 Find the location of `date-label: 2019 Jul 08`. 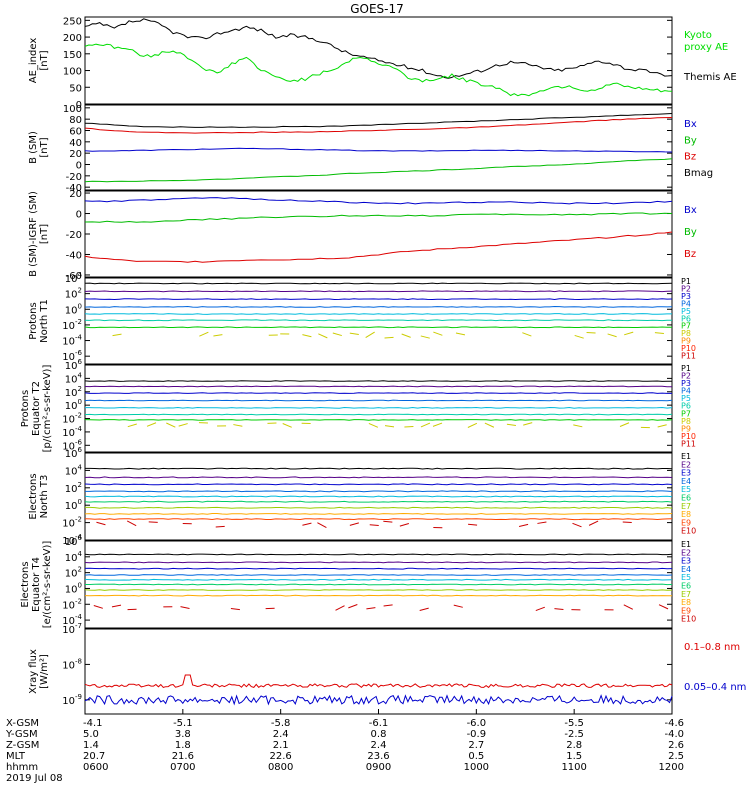

date-label: 2019 Jul 08 is located at coordinates (34, 778).